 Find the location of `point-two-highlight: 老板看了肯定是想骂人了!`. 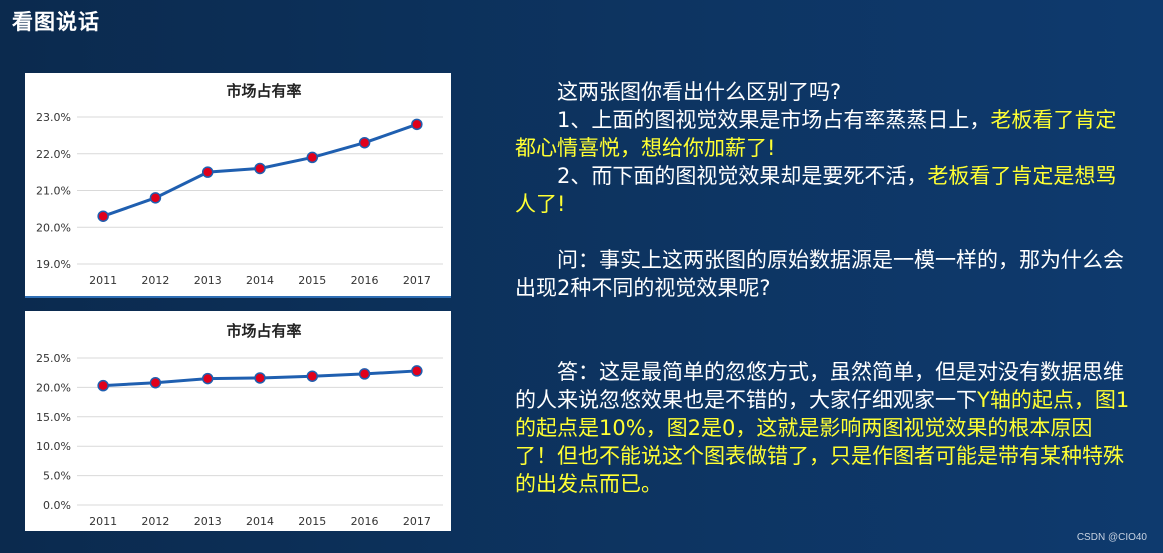

point-two-highlight: 老板看了肯定是想骂人了! is located at coordinates (816, 190).